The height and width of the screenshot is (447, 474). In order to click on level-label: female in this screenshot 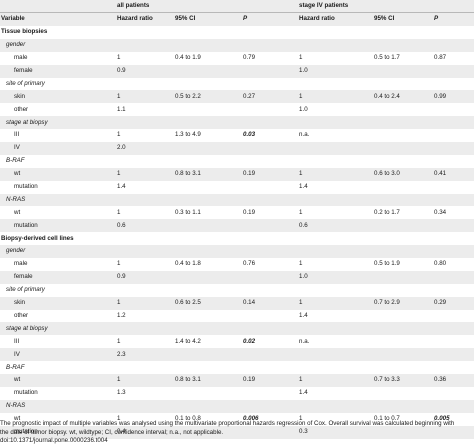, I will do `click(58, 71)`.